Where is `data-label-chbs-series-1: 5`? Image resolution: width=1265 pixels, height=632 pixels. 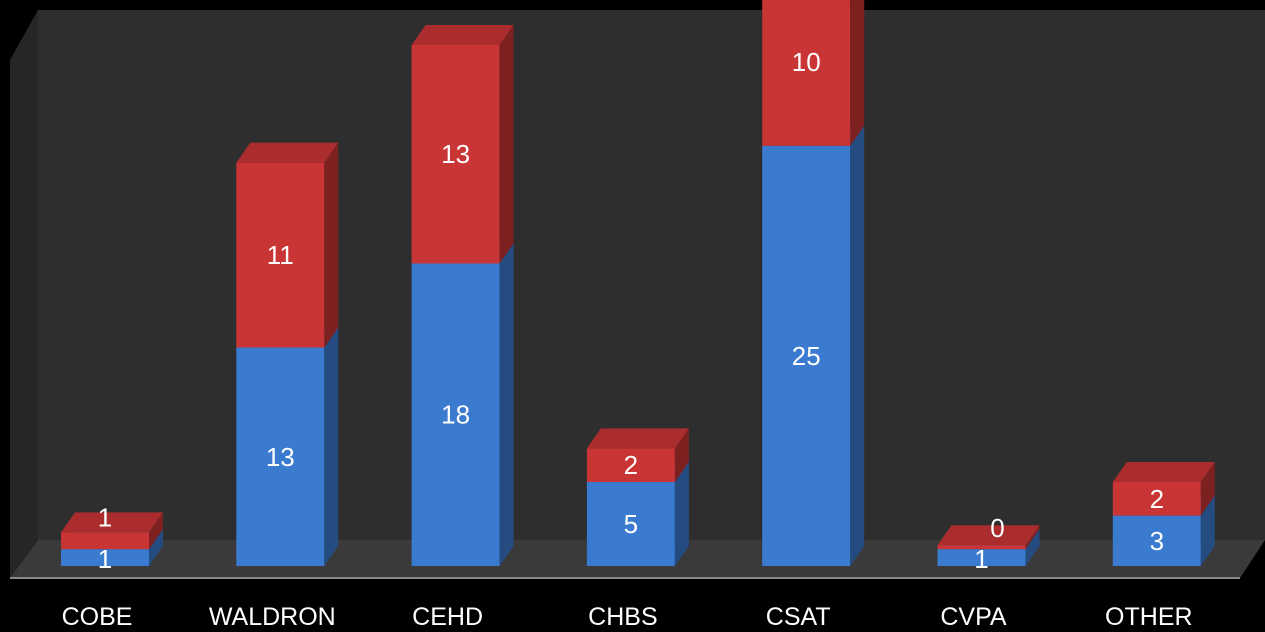 data-label-chbs-series-1: 5 is located at coordinates (631, 524).